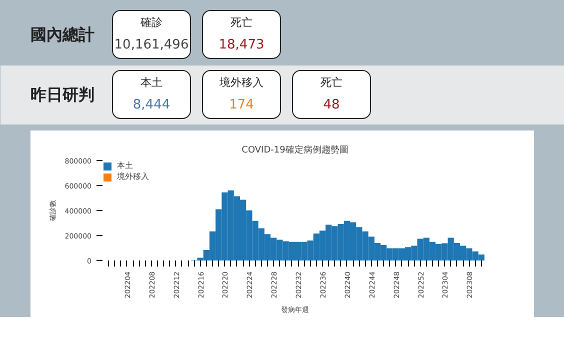 This screenshot has width=564, height=345. What do you see at coordinates (331, 105) in the screenshot?
I see `text: 48` at bounding box center [331, 105].